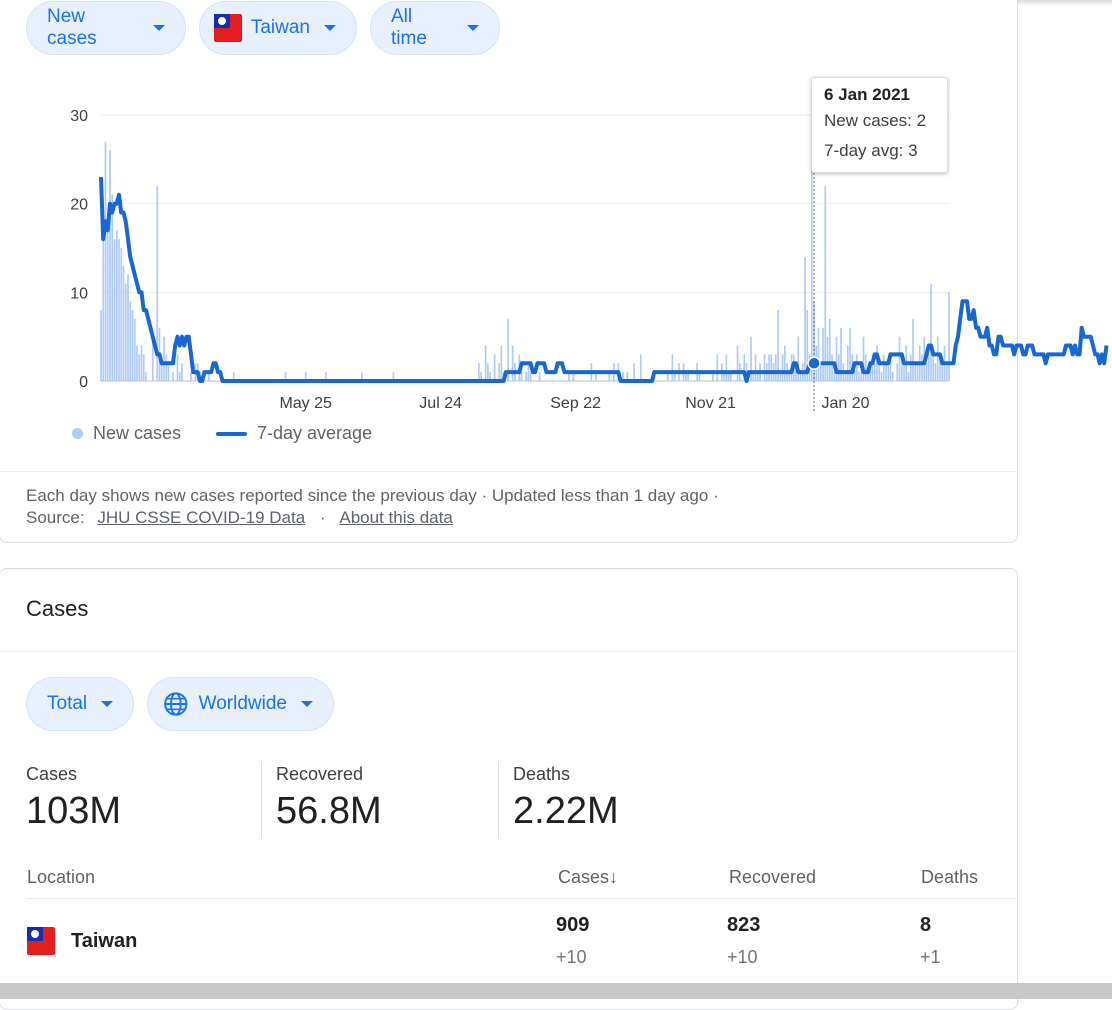 Image resolution: width=1112 pixels, height=1010 pixels. What do you see at coordinates (875, 120) in the screenshot?
I see `tooltip-new-cases: New cases: 2` at bounding box center [875, 120].